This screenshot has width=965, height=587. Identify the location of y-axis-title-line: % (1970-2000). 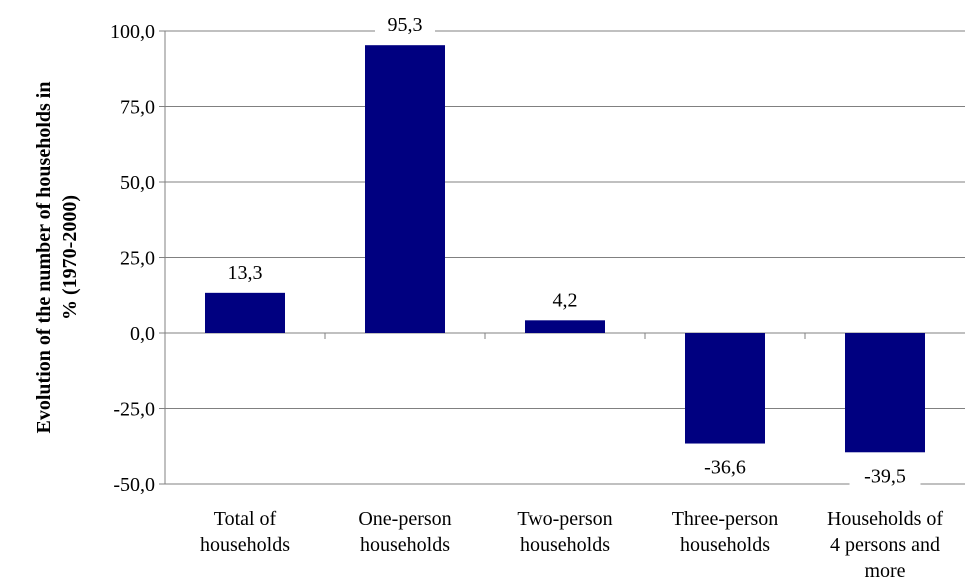
(70, 257).